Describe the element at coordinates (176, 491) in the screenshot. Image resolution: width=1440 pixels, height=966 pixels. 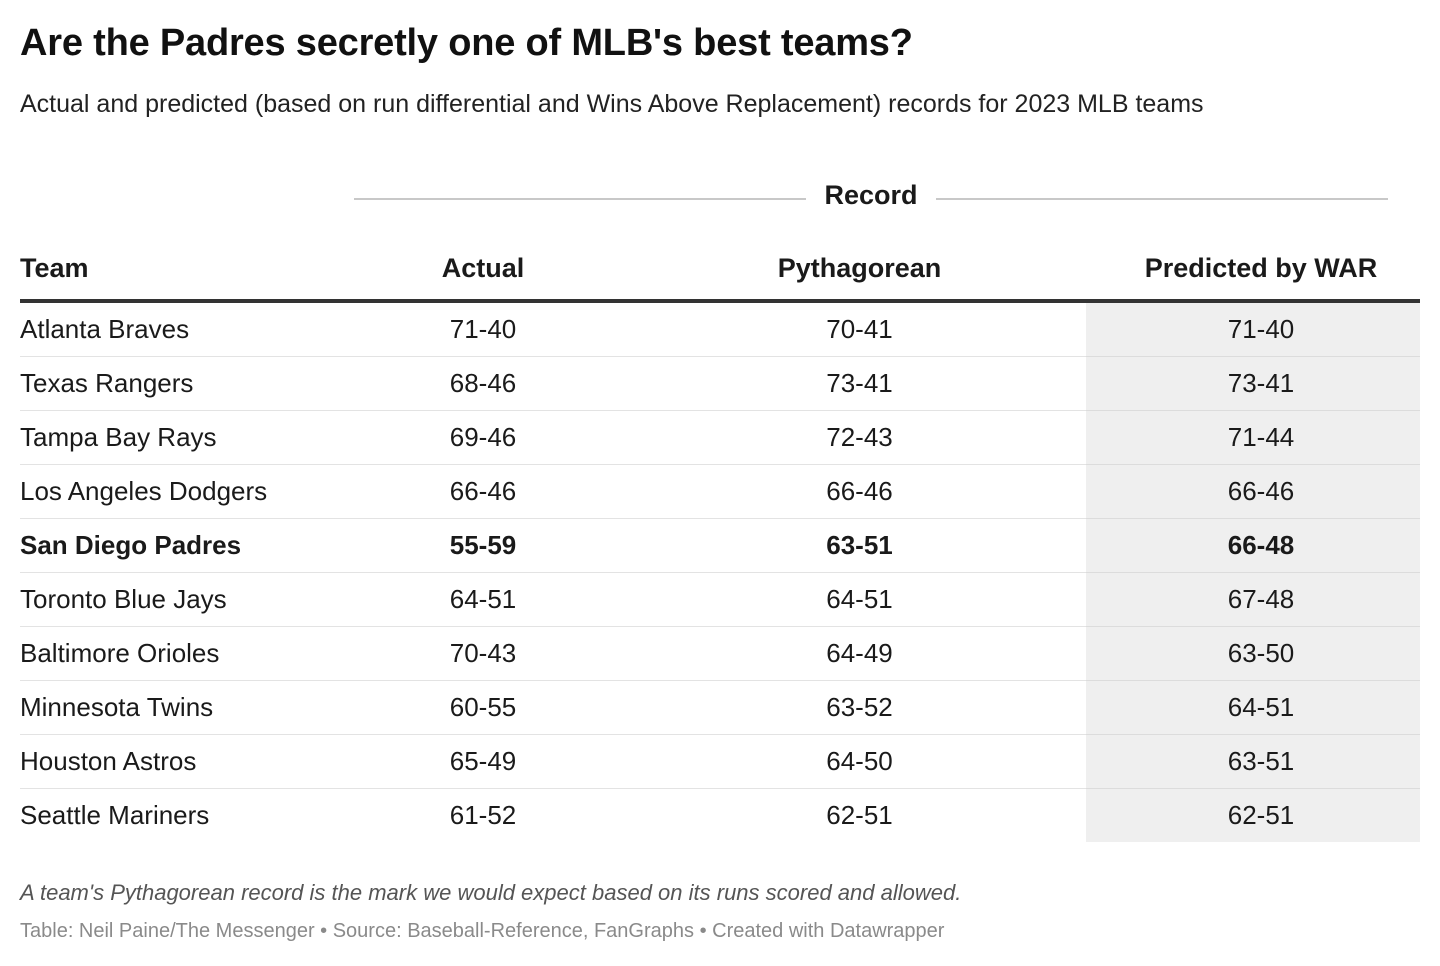
I see `team-name-cell: Los Angeles Dodgers` at that location.